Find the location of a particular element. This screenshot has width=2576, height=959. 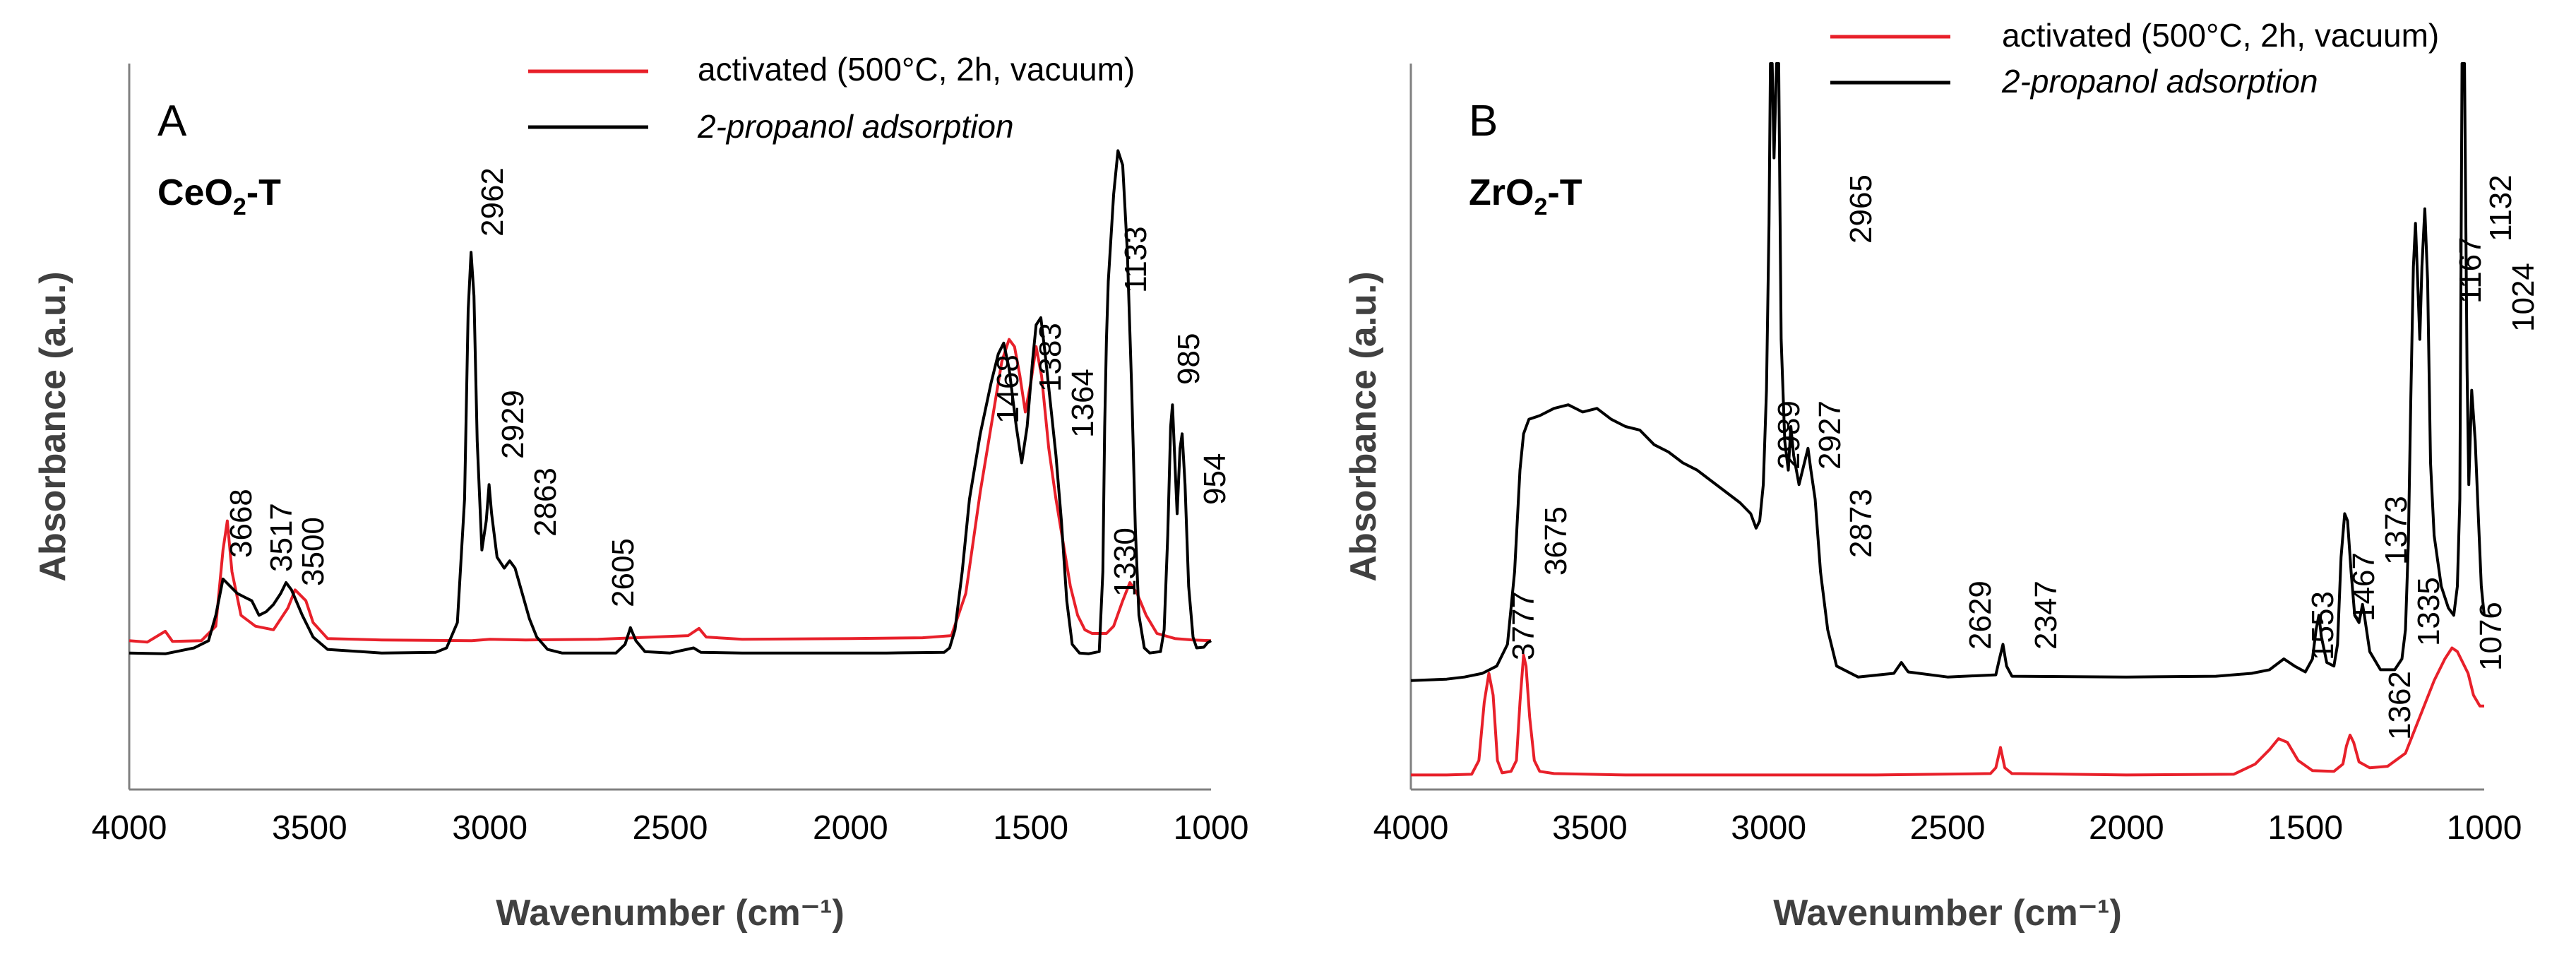

panel-a-x-tick-label-2500: 2500 is located at coordinates (670, 828).